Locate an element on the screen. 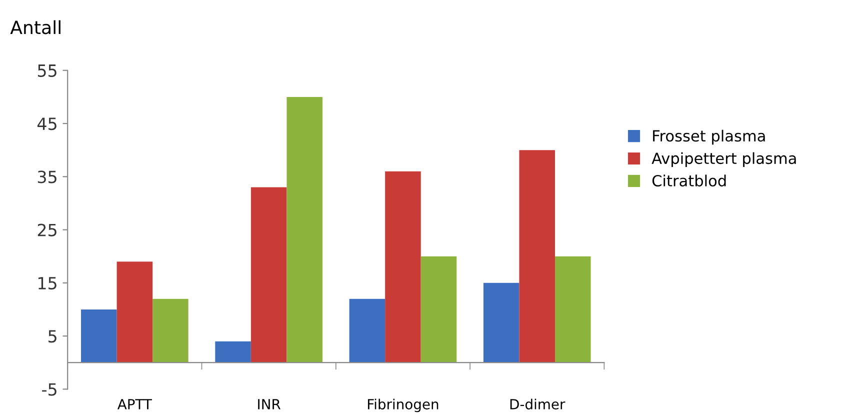  legend-label: Citratblod is located at coordinates (689, 180).